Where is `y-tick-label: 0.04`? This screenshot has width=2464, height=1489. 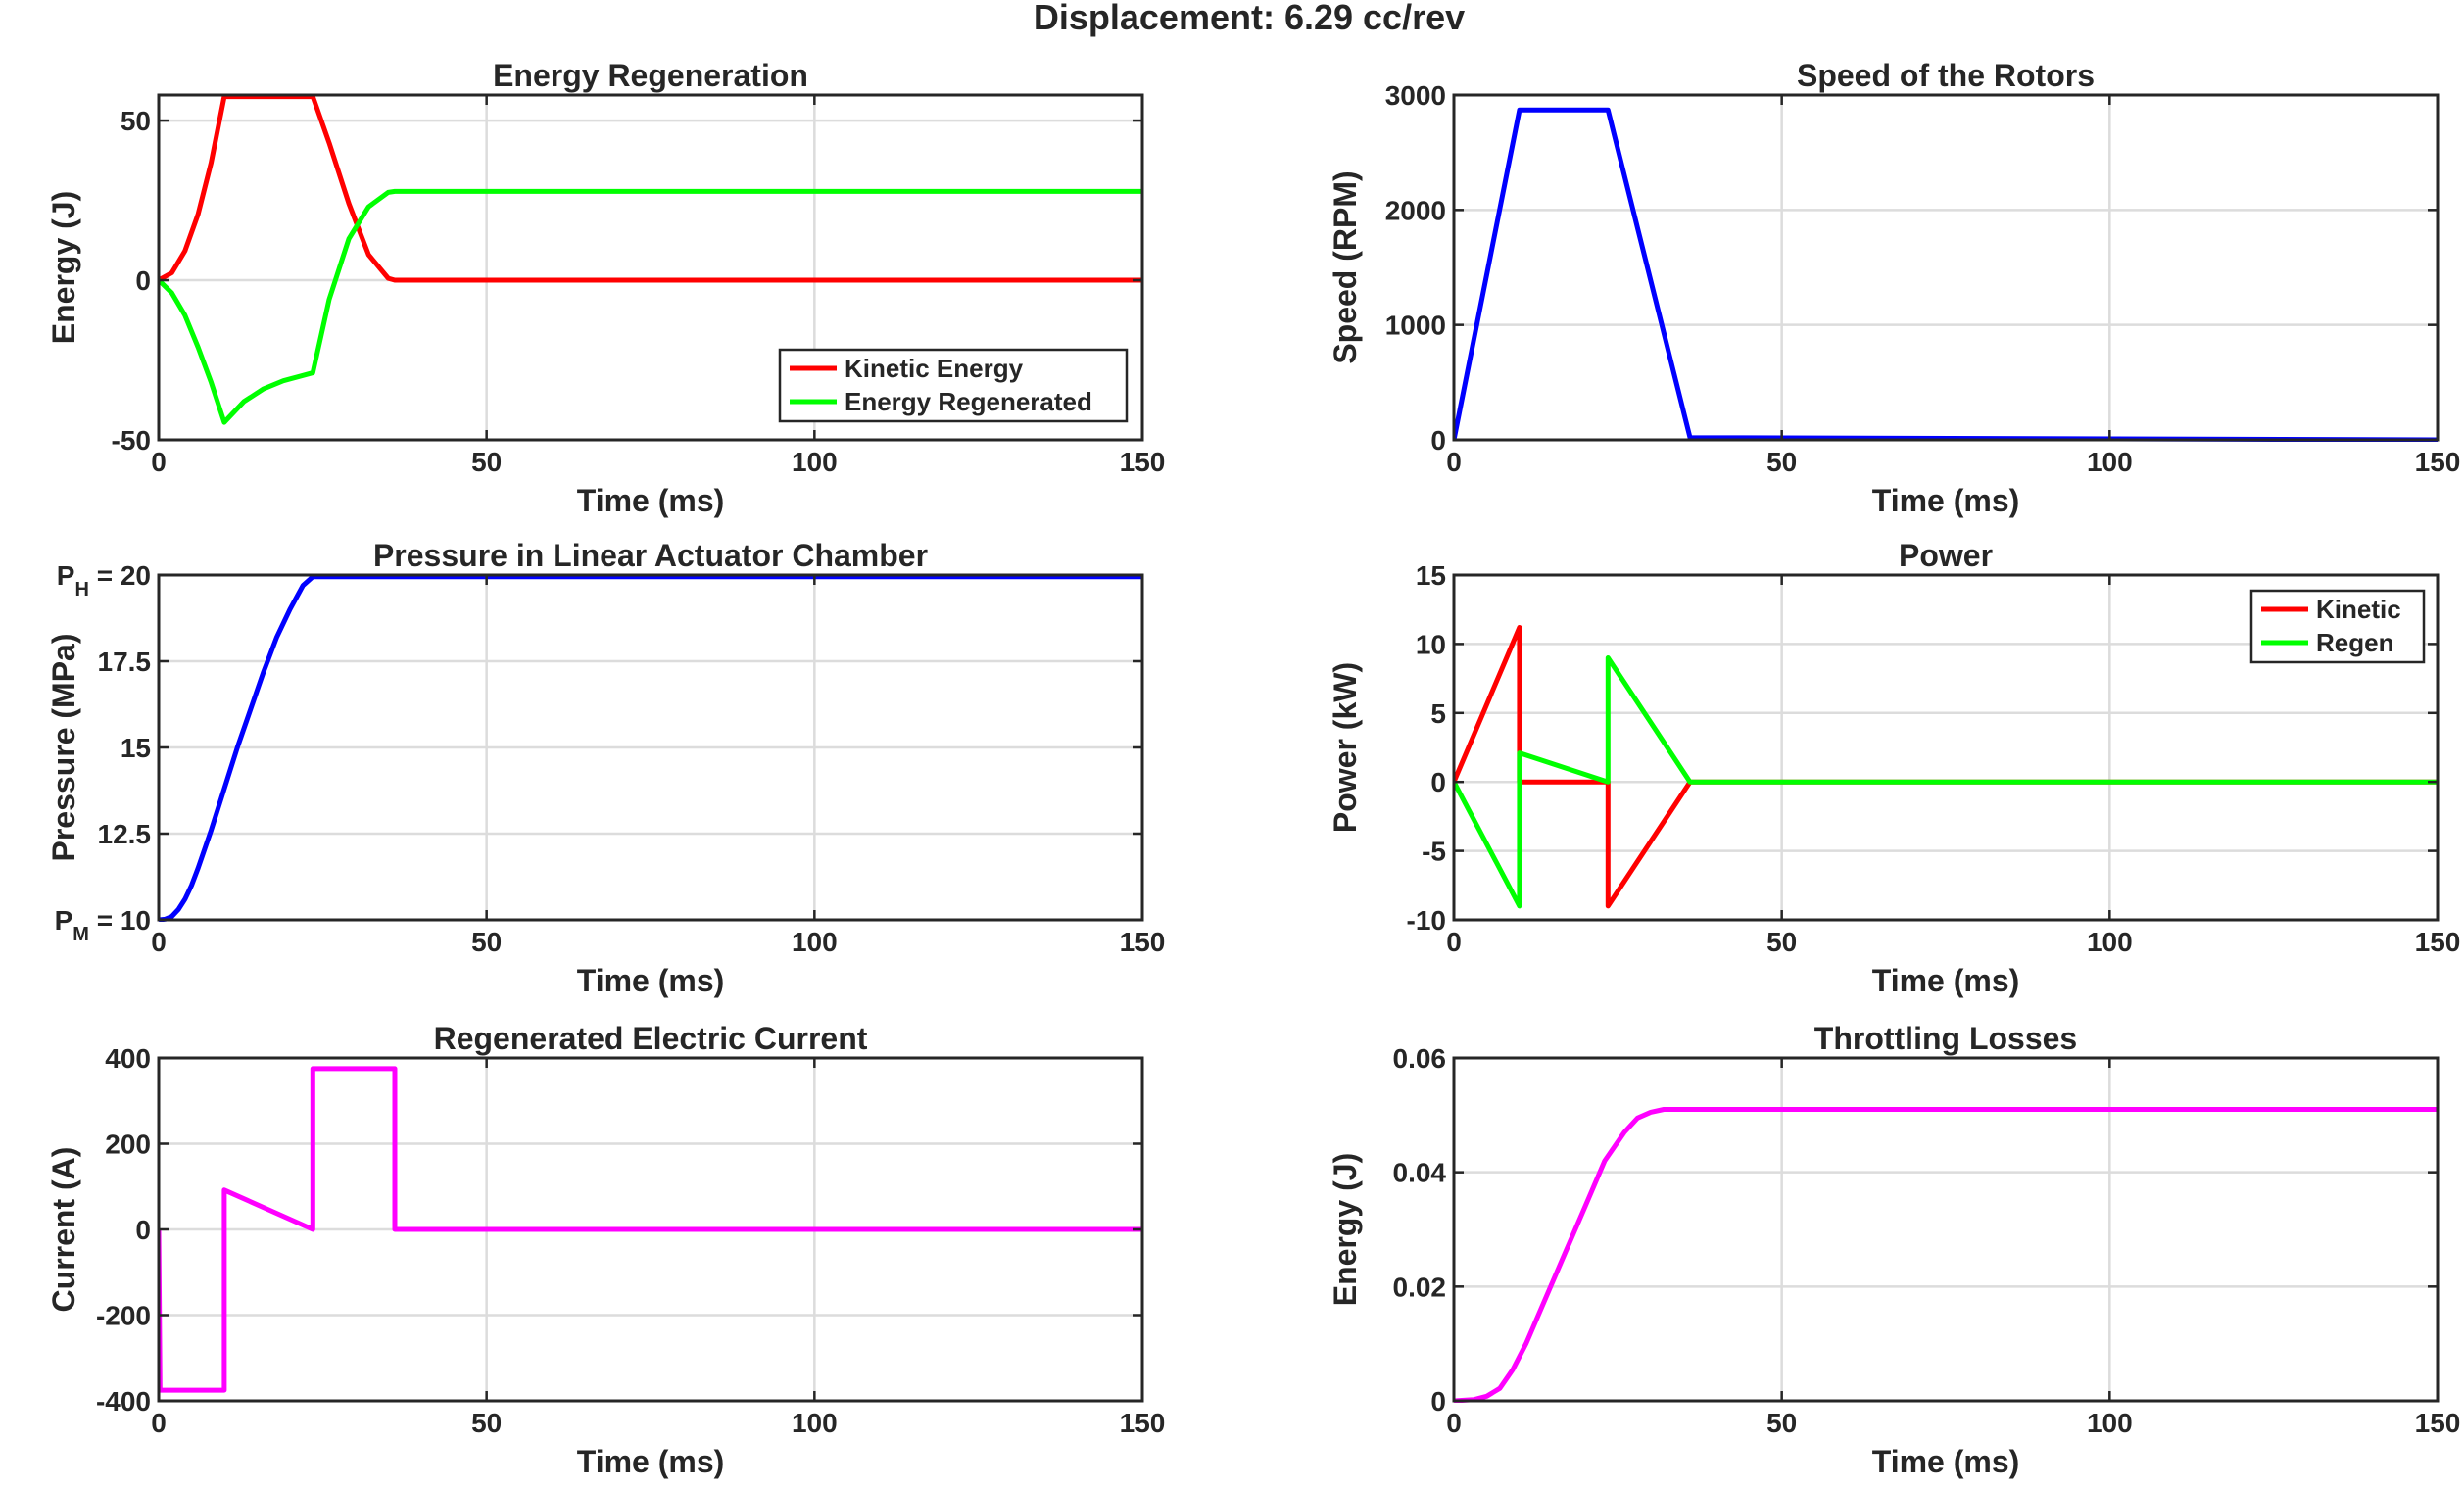 y-tick-label: 0.04 is located at coordinates (1420, 1173).